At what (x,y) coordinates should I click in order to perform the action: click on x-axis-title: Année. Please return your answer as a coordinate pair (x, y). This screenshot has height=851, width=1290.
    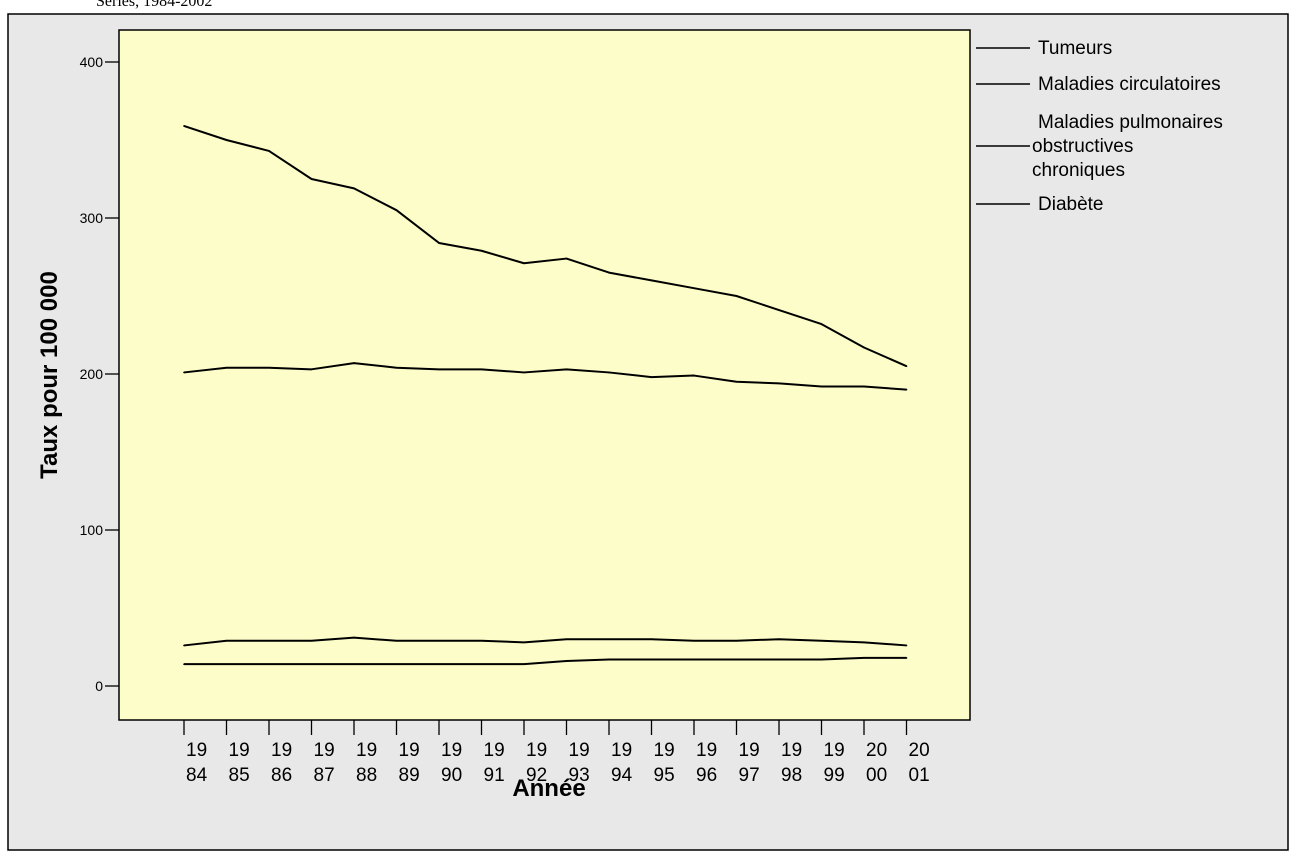
    Looking at the image, I should click on (548, 788).